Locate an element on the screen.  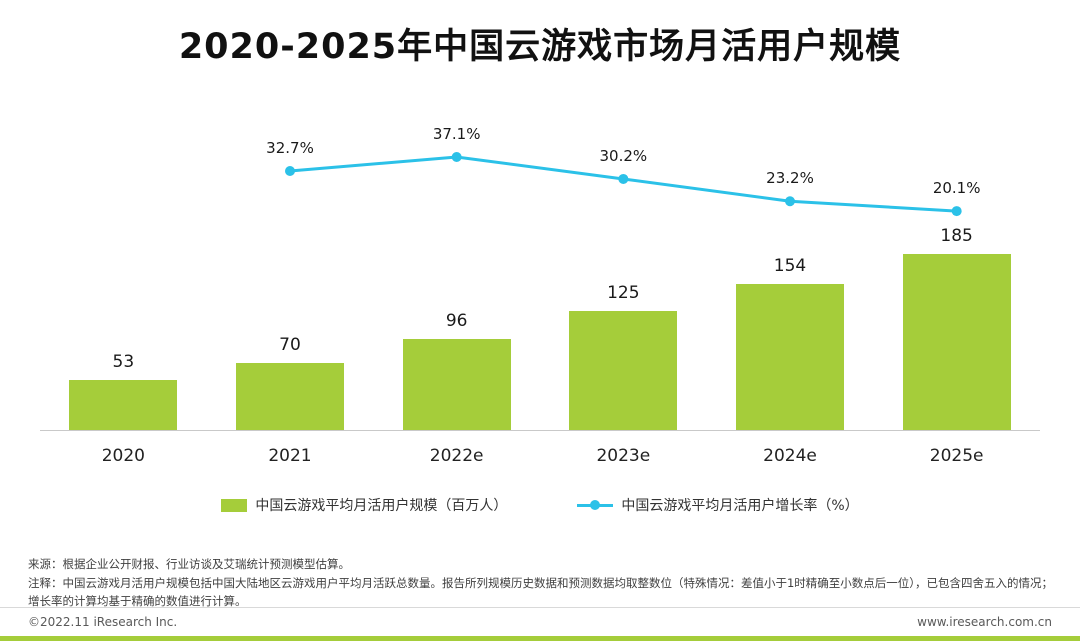
x-tick-2023e: 2023e is located at coordinates (623, 456).